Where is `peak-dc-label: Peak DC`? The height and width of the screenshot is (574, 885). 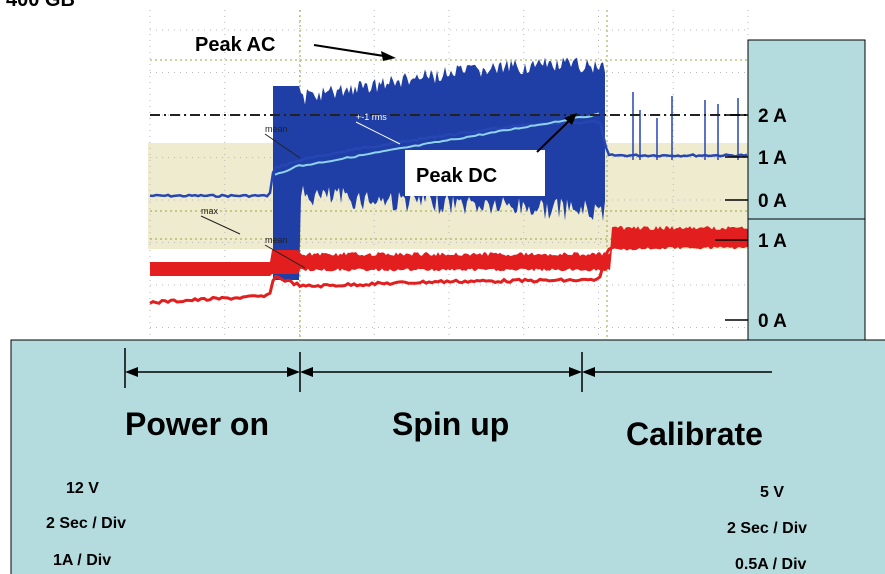
peak-dc-label: Peak DC is located at coordinates (456, 176).